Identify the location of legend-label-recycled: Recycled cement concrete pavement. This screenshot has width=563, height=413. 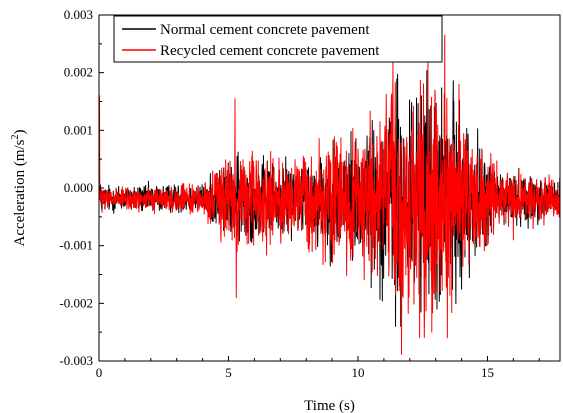
(270, 51).